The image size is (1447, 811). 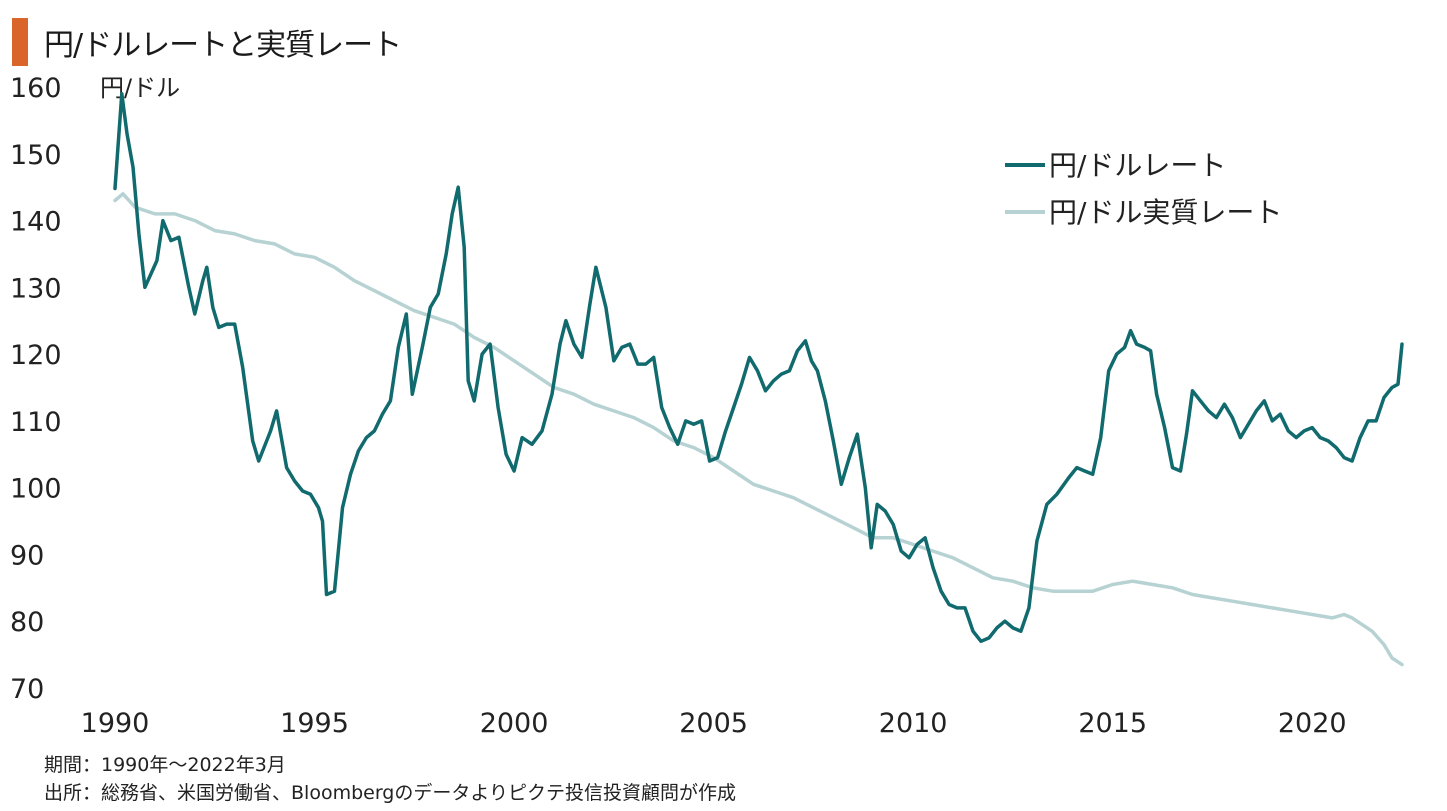 What do you see at coordinates (1312, 723) in the screenshot?
I see `x-tick-label: 2020` at bounding box center [1312, 723].